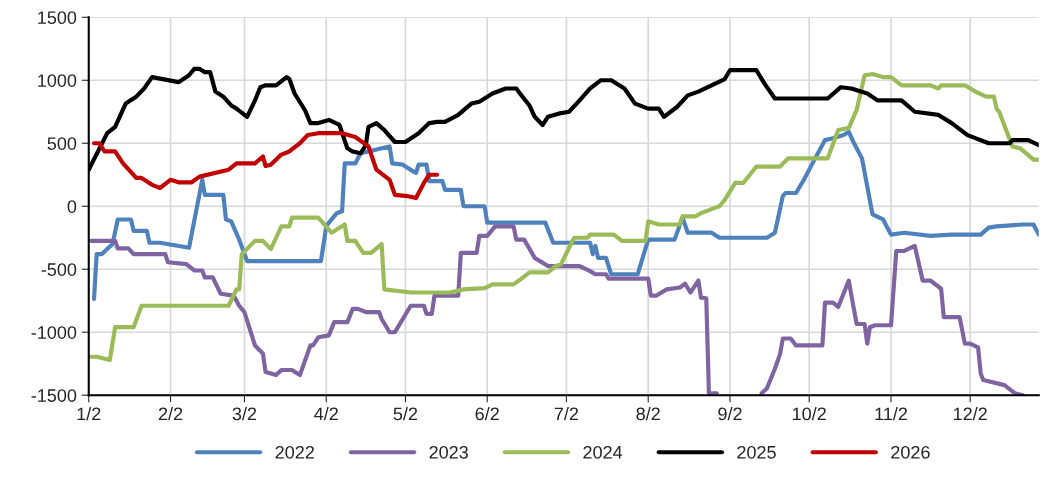 The width and height of the screenshot is (1044, 494). What do you see at coordinates (891, 414) in the screenshot?
I see `x-tick-label: 11/2` at bounding box center [891, 414].